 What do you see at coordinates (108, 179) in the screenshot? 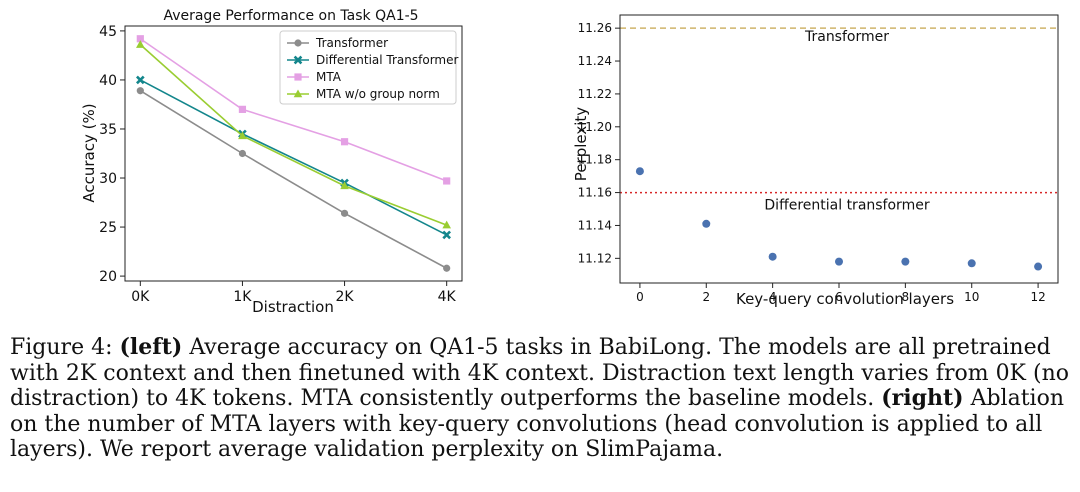
I see `left-y-tick-label: 30` at bounding box center [108, 179].